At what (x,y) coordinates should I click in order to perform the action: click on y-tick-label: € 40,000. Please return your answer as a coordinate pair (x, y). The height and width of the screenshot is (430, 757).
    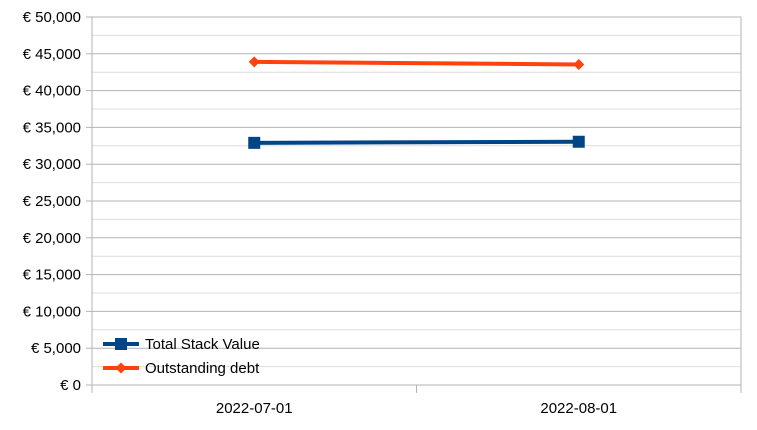
    Looking at the image, I should click on (52, 91).